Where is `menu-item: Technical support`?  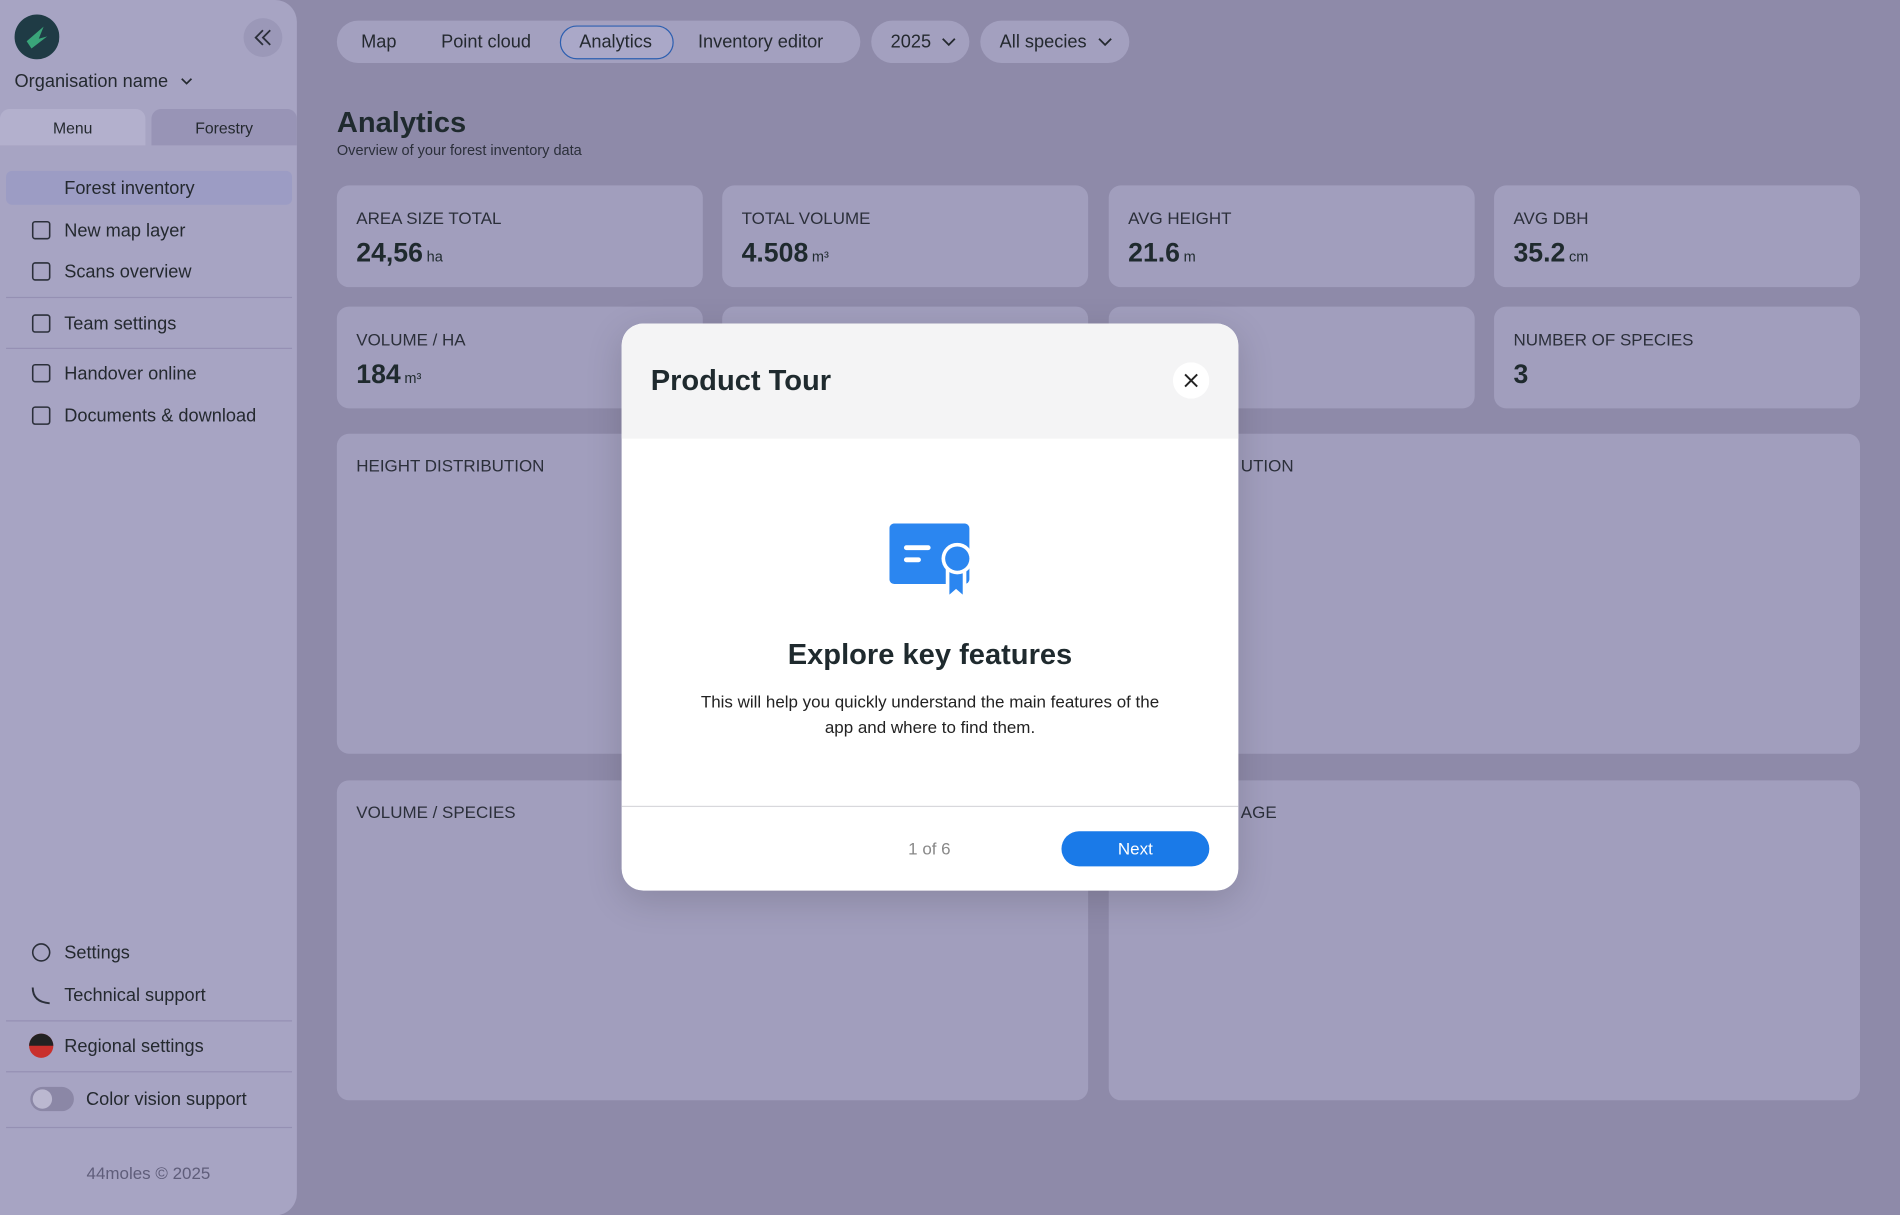 menu-item: Technical support is located at coordinates (135, 995).